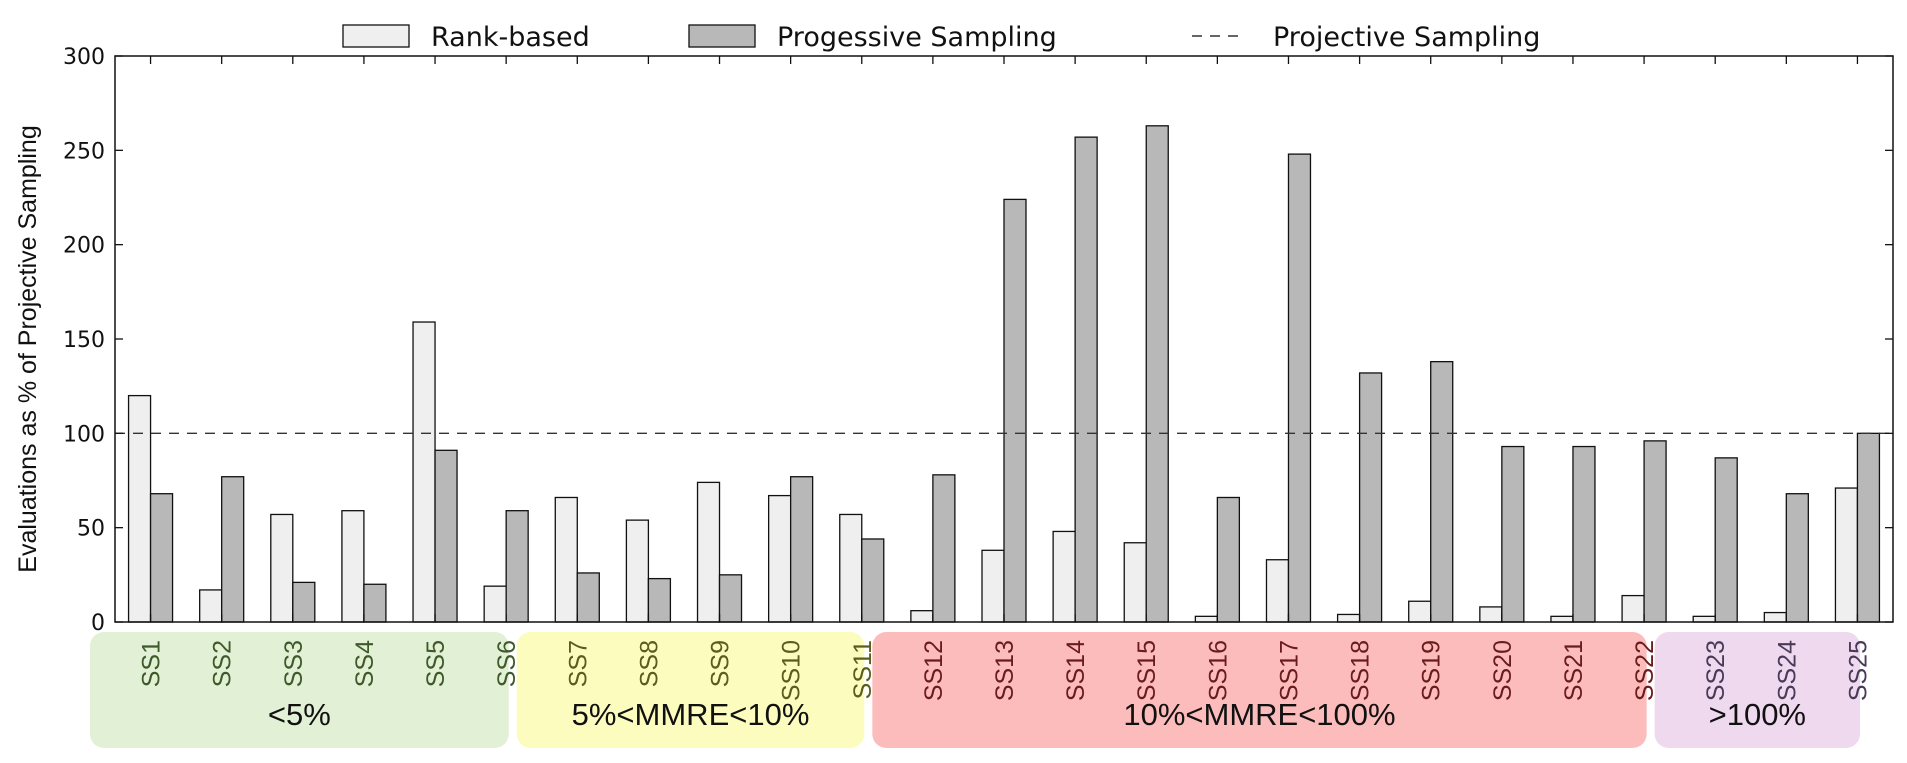 The image size is (1907, 763). What do you see at coordinates (446, 536) in the screenshot?
I see `bar-progressive-SS5` at bounding box center [446, 536].